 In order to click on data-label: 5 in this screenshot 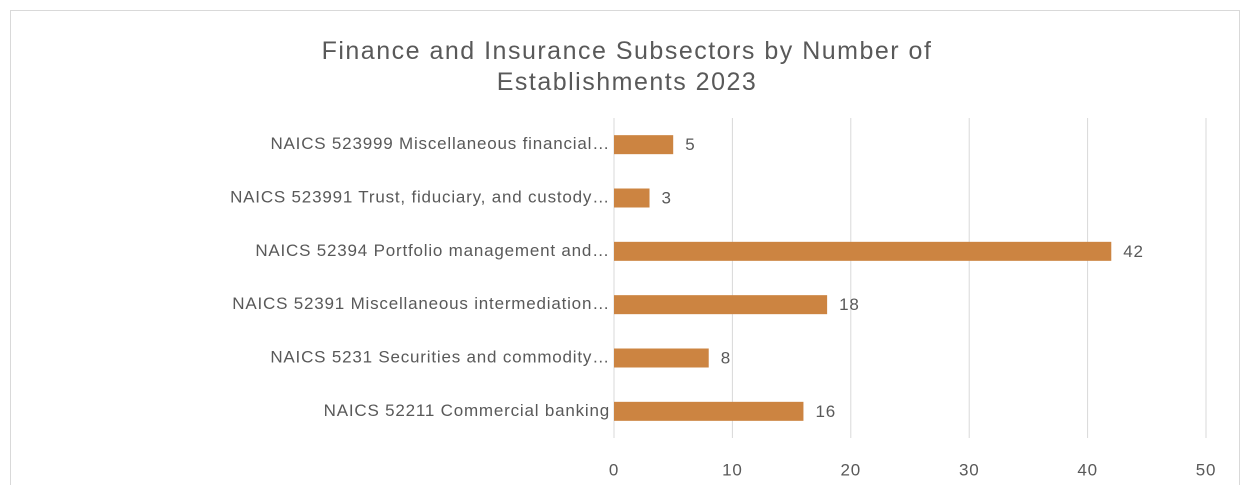, I will do `click(690, 144)`.